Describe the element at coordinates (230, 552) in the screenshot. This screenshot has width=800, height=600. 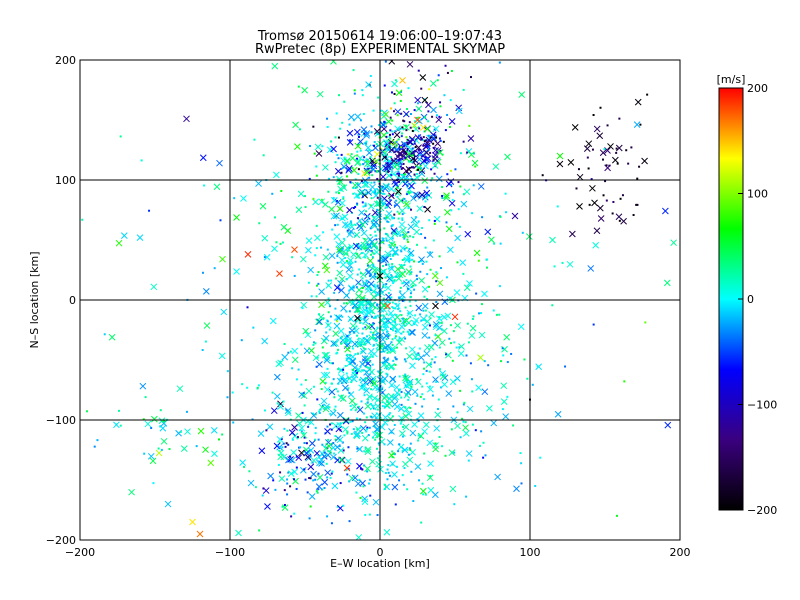
I see `x-tick-label: −100` at that location.